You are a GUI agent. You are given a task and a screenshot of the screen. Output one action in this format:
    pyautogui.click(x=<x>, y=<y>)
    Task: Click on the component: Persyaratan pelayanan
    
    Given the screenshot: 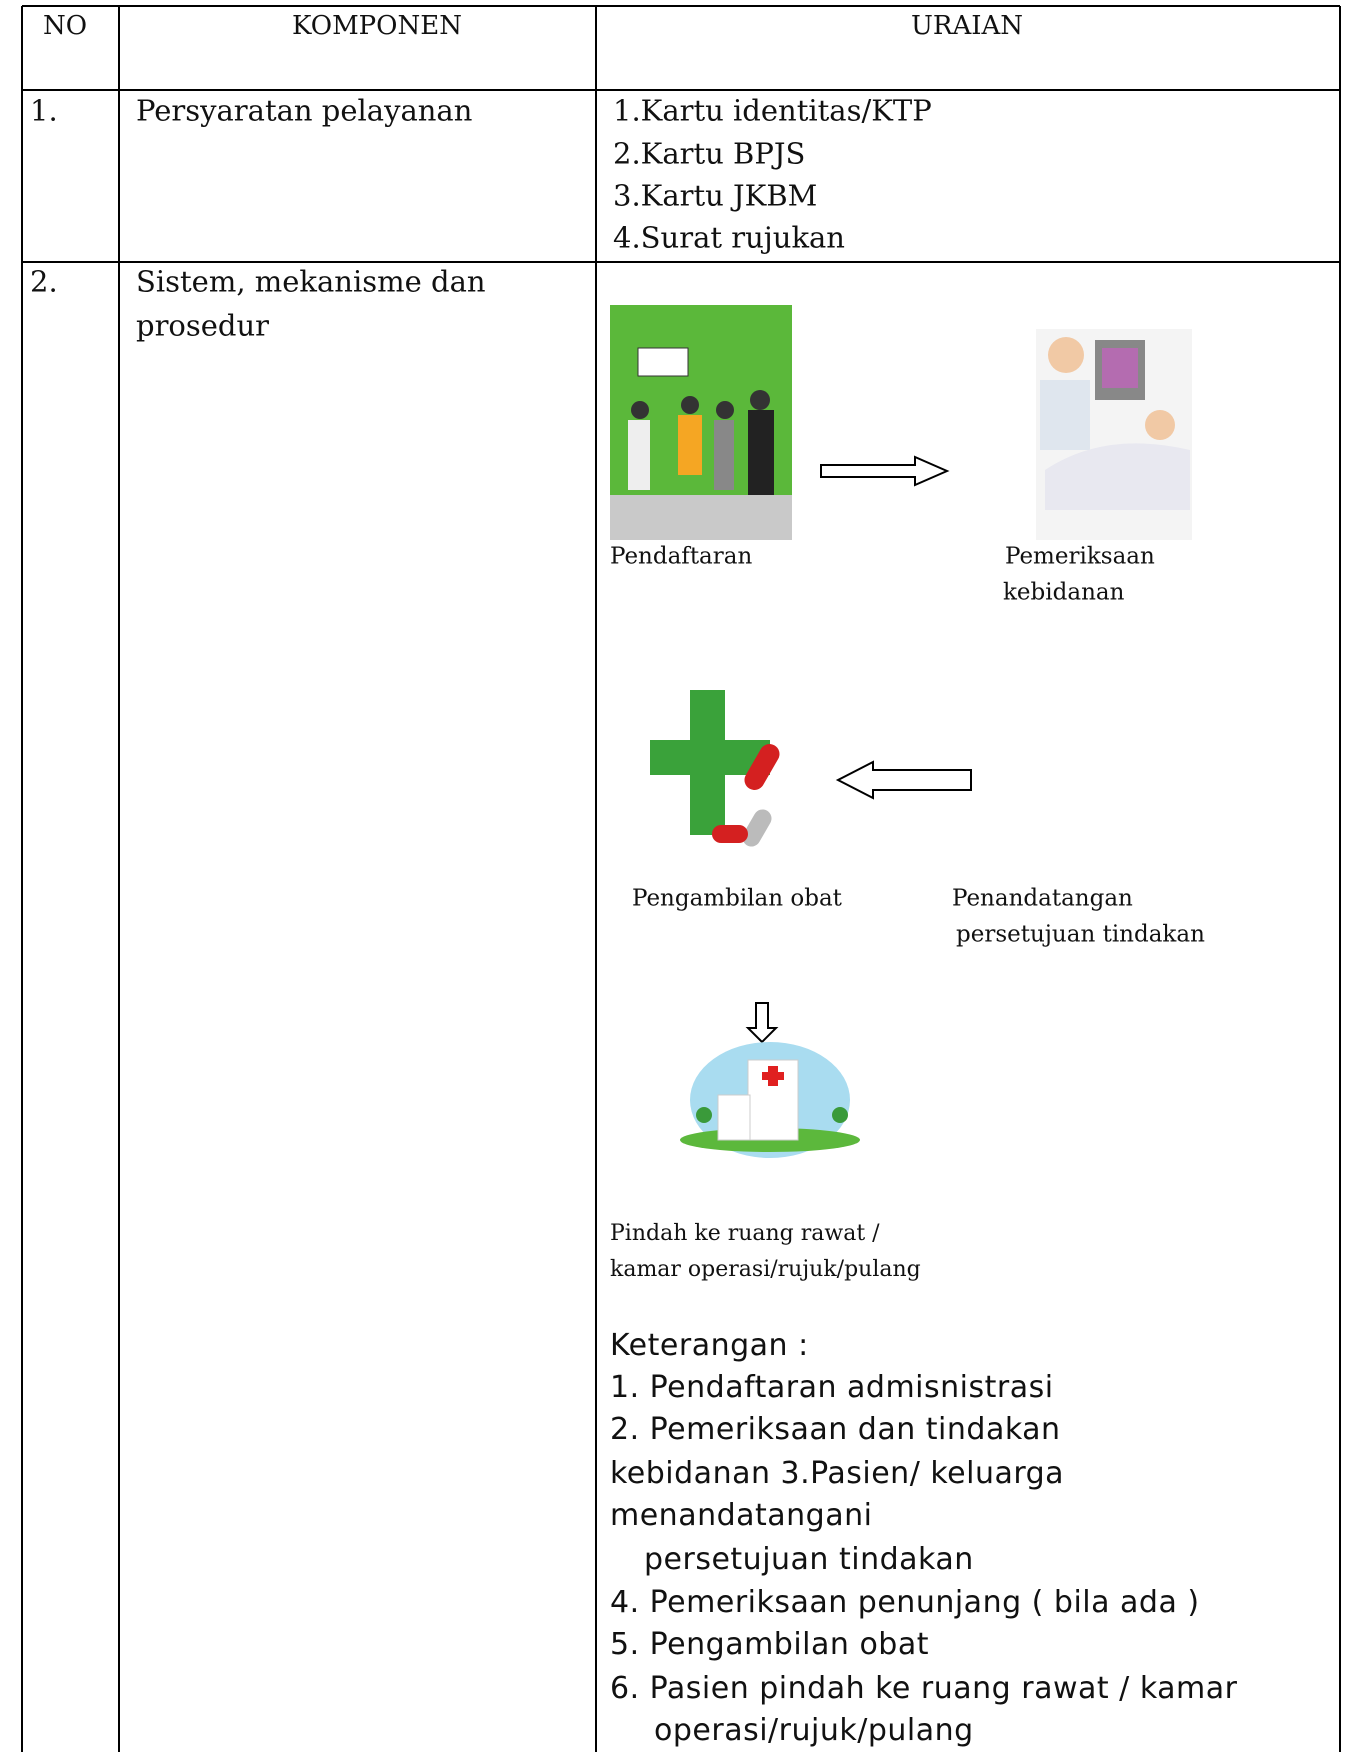 What is the action you would take?
    pyautogui.click(x=304, y=110)
    